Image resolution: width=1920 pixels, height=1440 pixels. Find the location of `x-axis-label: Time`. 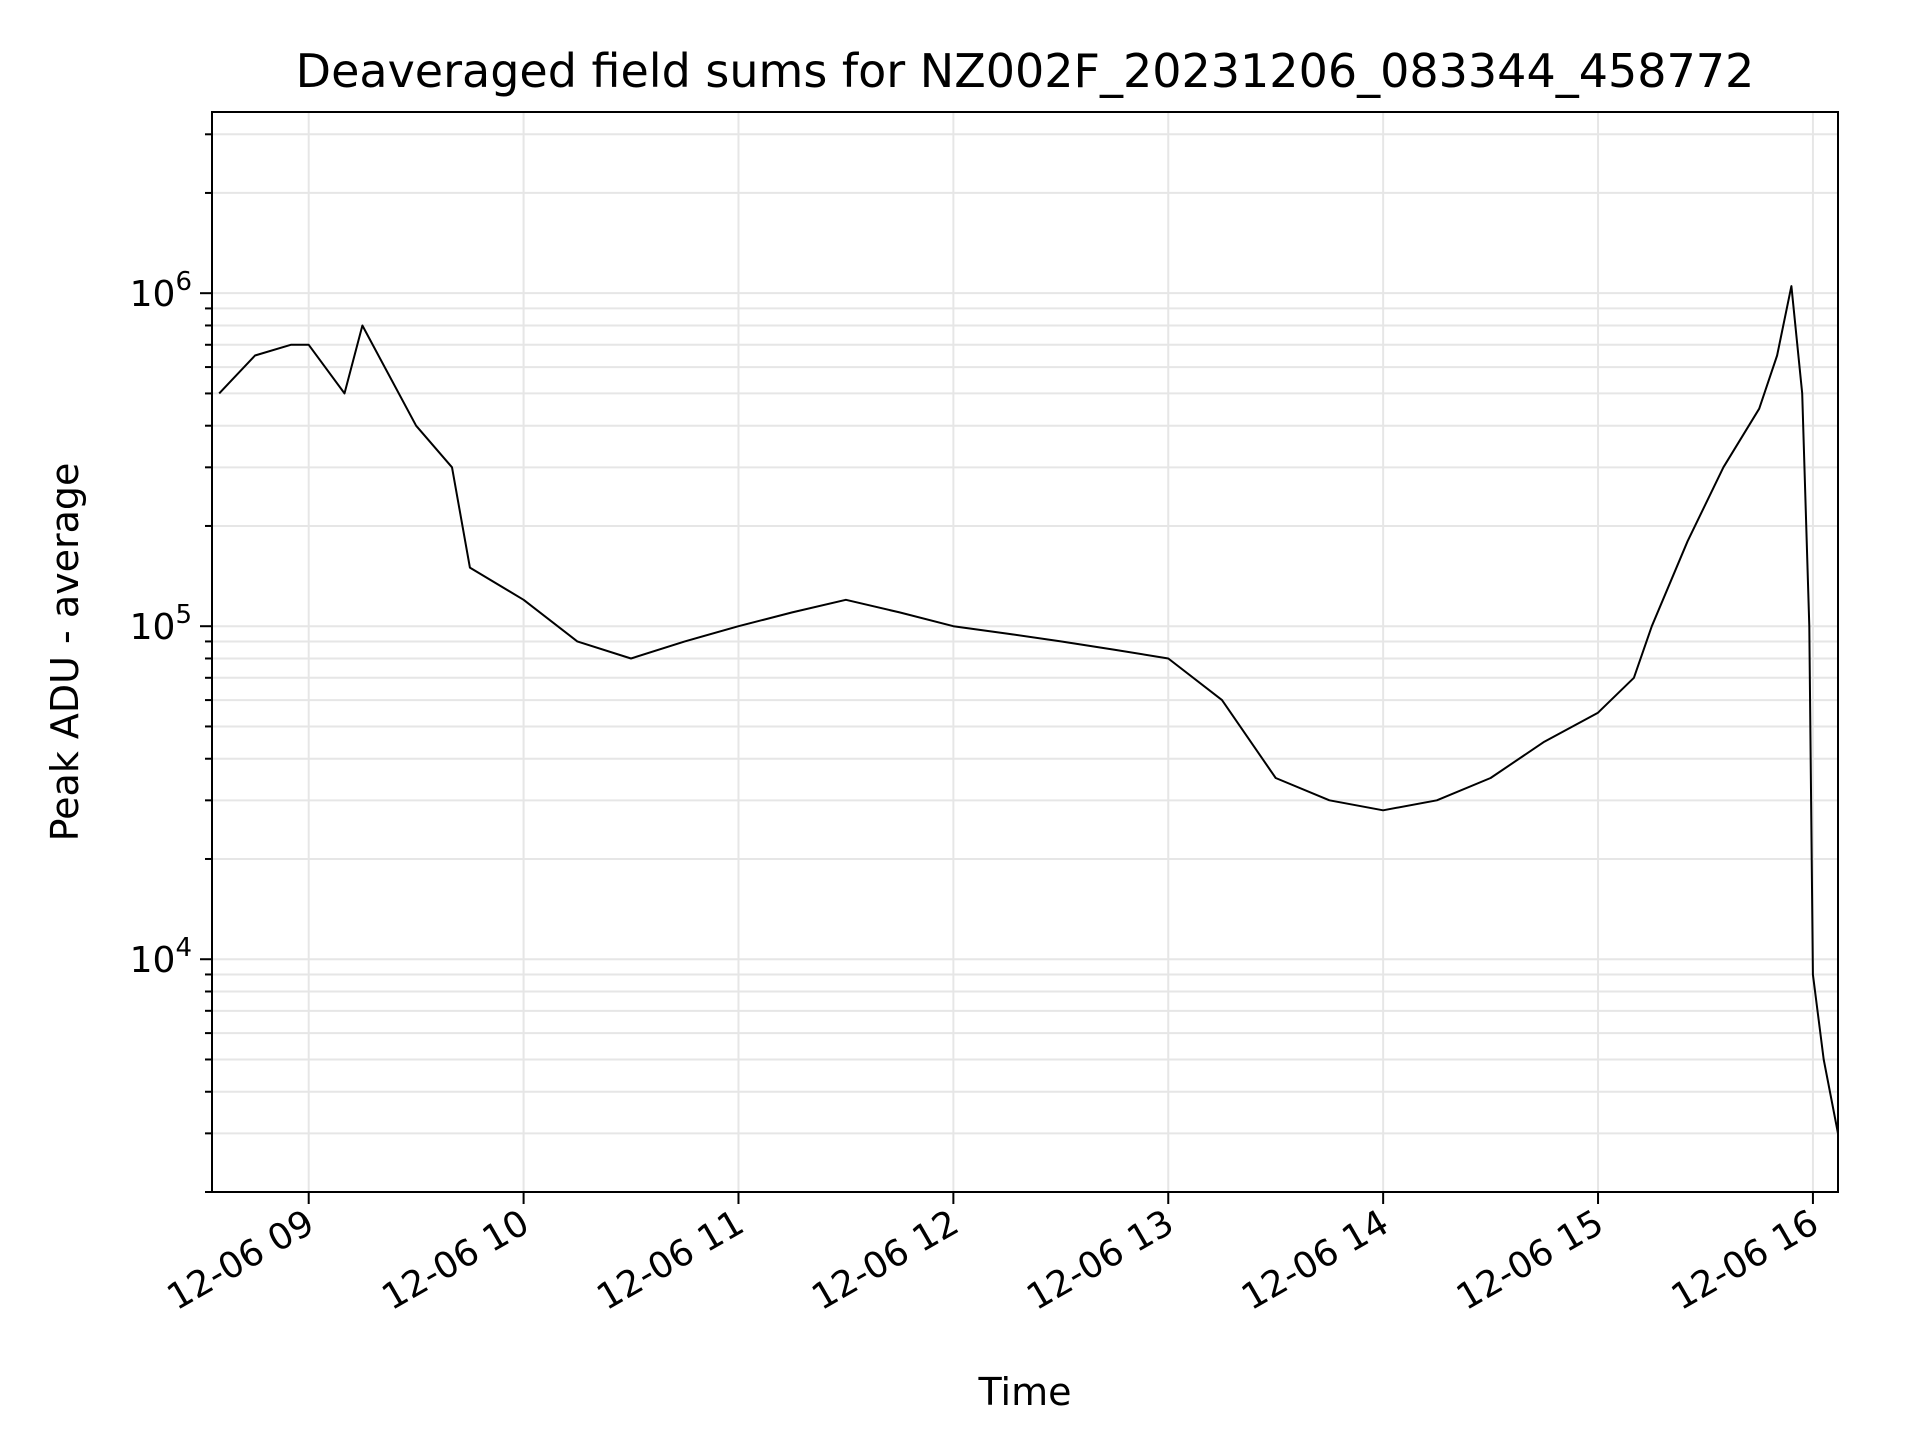

x-axis-label: Time is located at coordinates (1025, 1392).